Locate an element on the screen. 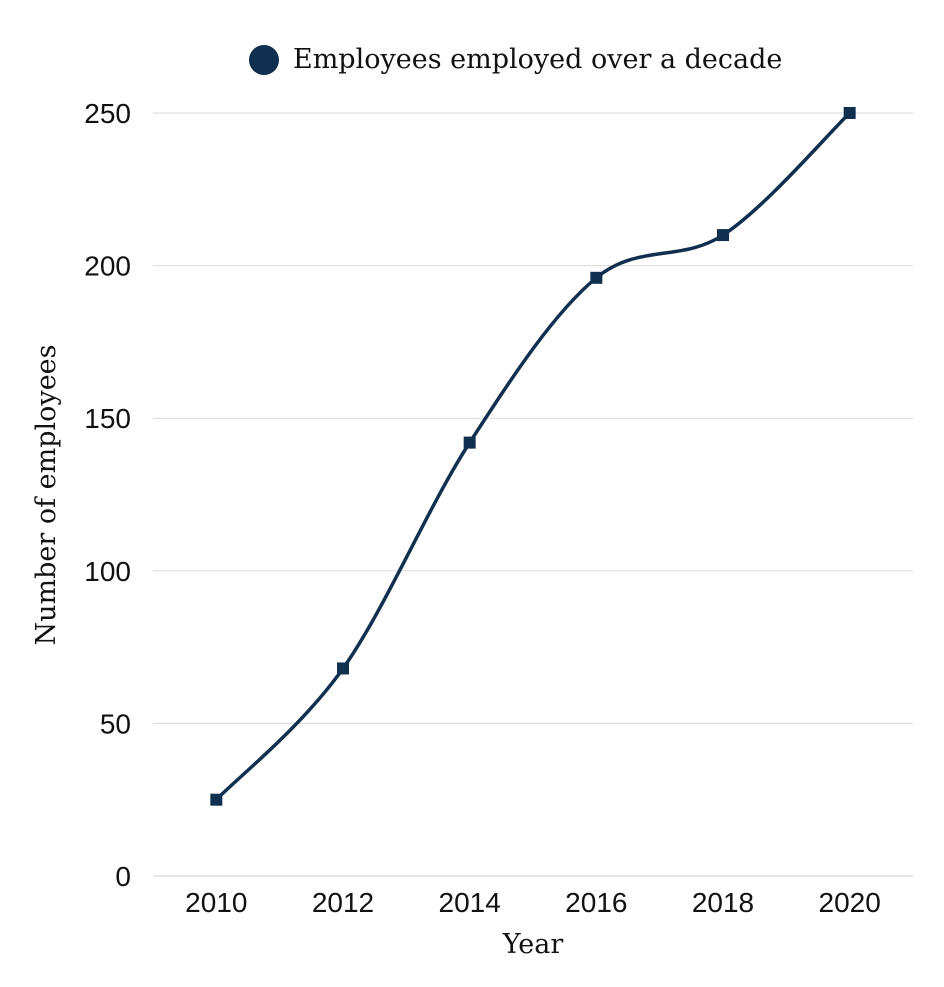 This screenshot has height=987, width=944. y-tick-label: 100 is located at coordinates (107, 571).